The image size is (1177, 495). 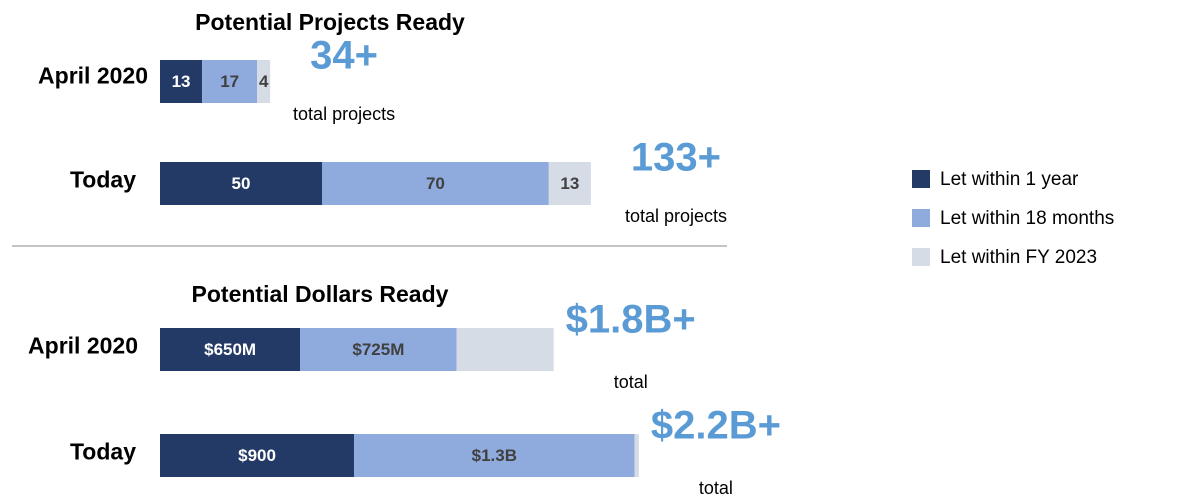 I want to click on chart-title: Potential Dollars Ready, so click(x=320, y=294).